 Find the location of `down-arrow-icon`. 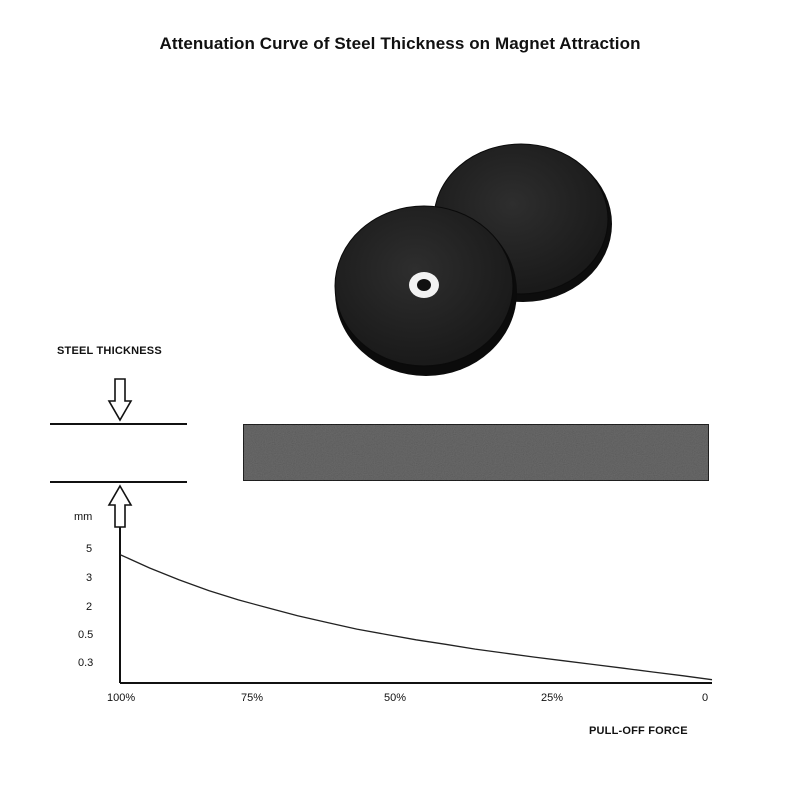

down-arrow-icon is located at coordinates (120, 400).